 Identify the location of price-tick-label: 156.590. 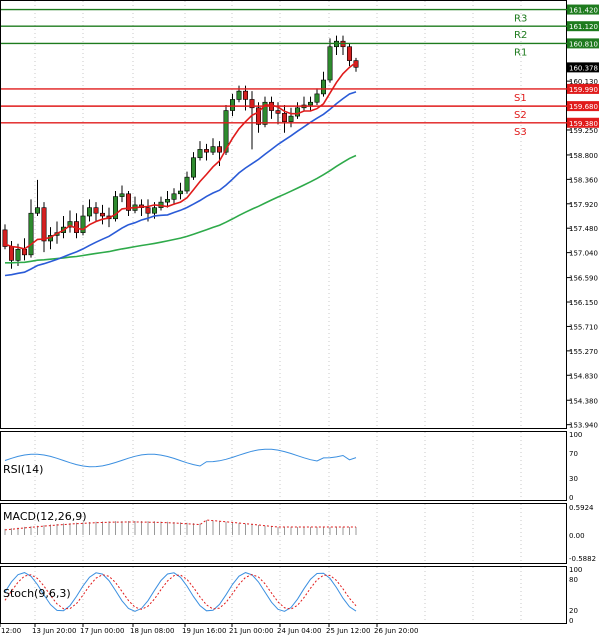
(583, 279).